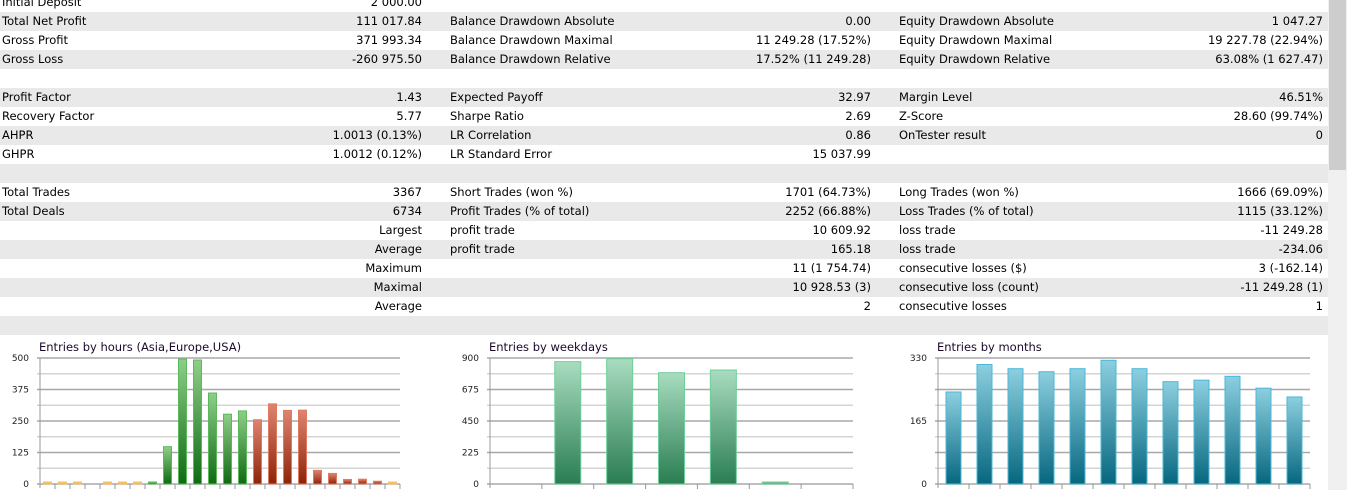 The height and width of the screenshot is (490, 1347). What do you see at coordinates (975, 58) in the screenshot?
I see `label-col3: Equity Drawdown Relative` at bounding box center [975, 58].